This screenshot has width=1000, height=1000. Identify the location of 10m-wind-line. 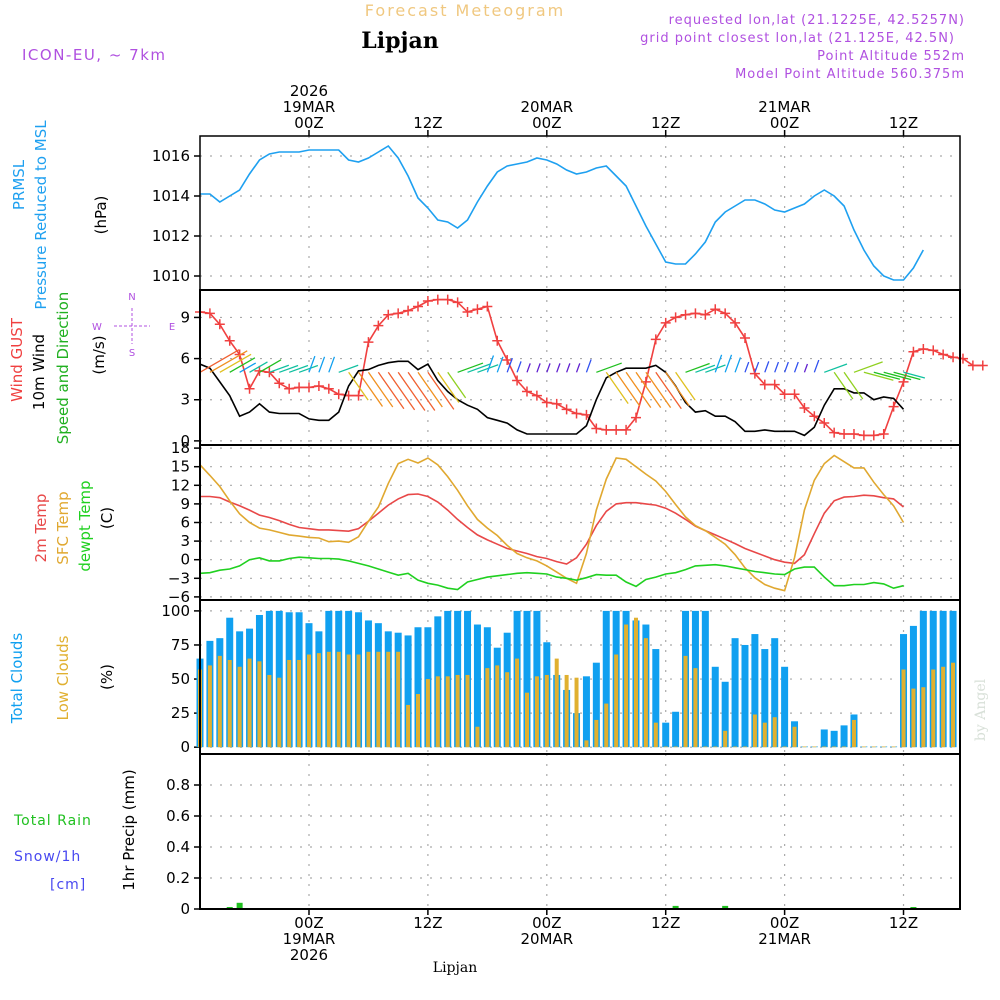
(552, 398).